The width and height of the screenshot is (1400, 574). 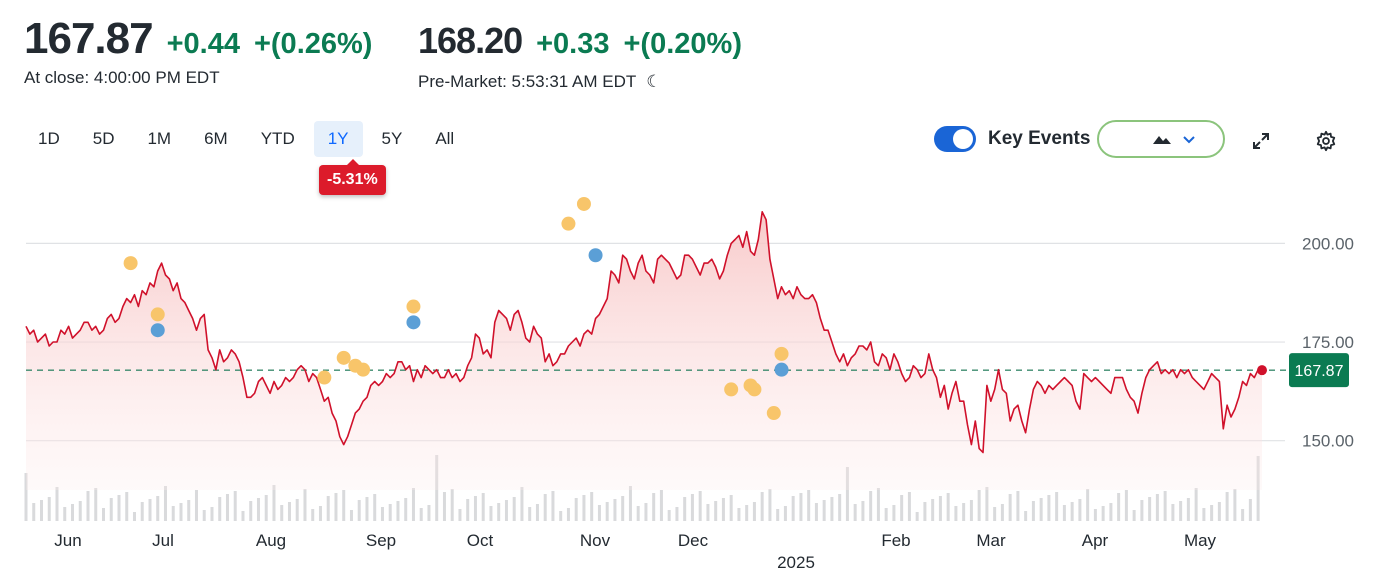 I want to click on x-tick-label: Aug, so click(x=271, y=540).